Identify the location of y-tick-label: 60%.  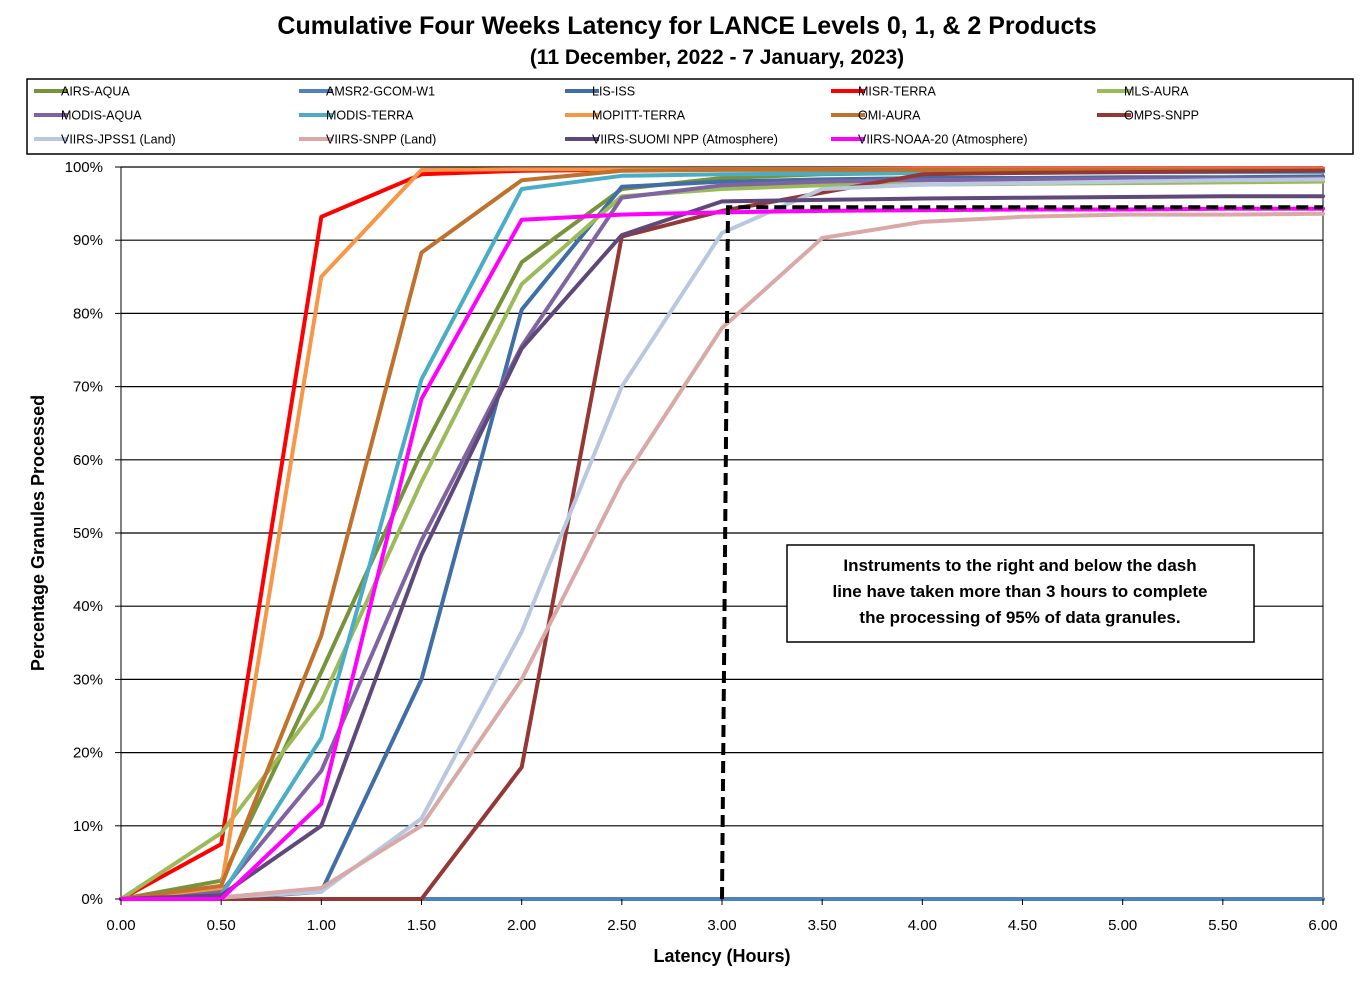
(88, 460).